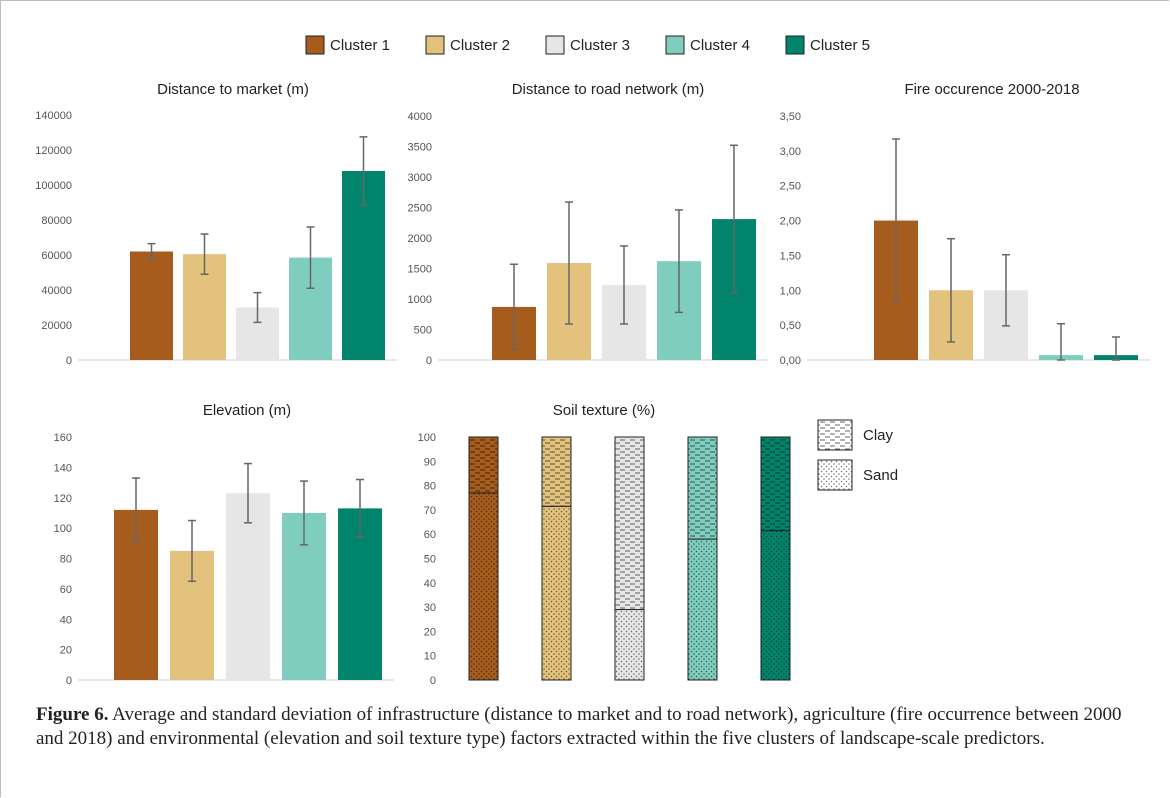 This screenshot has height=798, width=1170. Describe the element at coordinates (420, 178) in the screenshot. I see `y-tick-label: 3000` at that location.